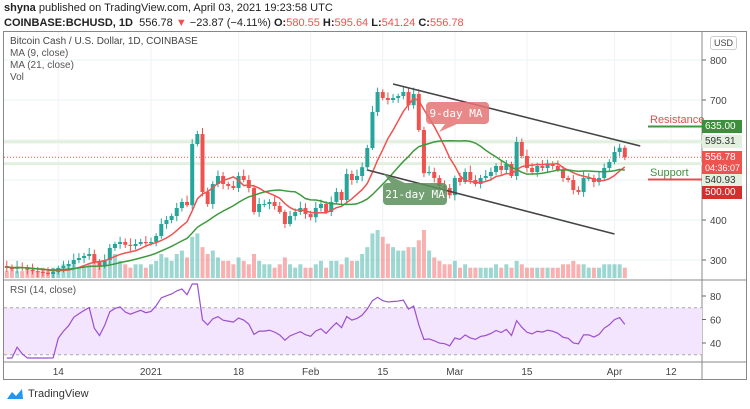 Image resolution: width=750 pixels, height=409 pixels. What do you see at coordinates (724, 43) in the screenshot?
I see `currency-button: USD` at bounding box center [724, 43].